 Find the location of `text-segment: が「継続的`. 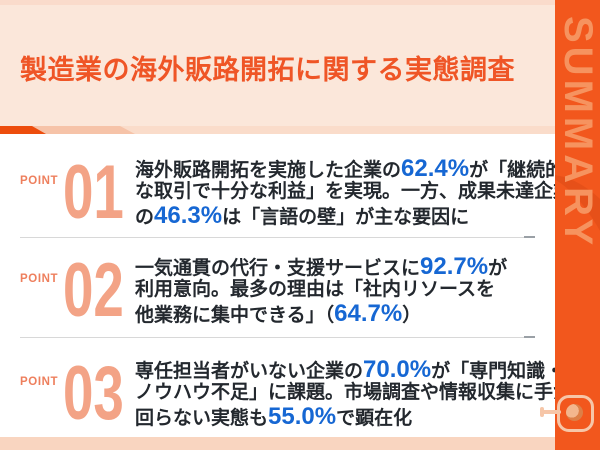

text-segment: が「継続的 is located at coordinates (517, 170).